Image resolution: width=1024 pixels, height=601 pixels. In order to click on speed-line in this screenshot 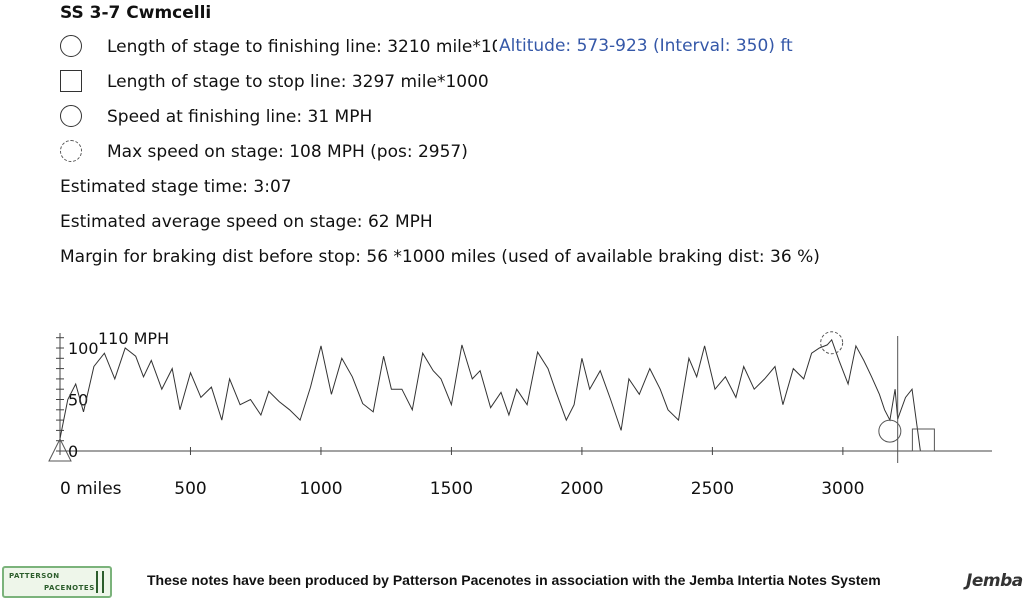, I will do `click(479, 388)`.